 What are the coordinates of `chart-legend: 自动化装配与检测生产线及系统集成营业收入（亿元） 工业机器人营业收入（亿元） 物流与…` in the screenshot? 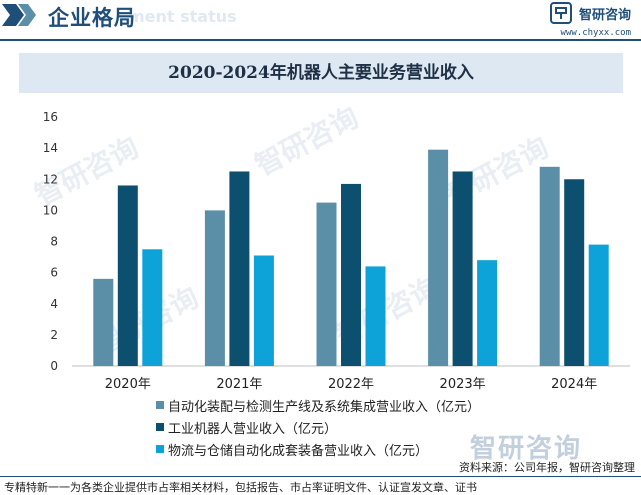 It's located at (318, 427).